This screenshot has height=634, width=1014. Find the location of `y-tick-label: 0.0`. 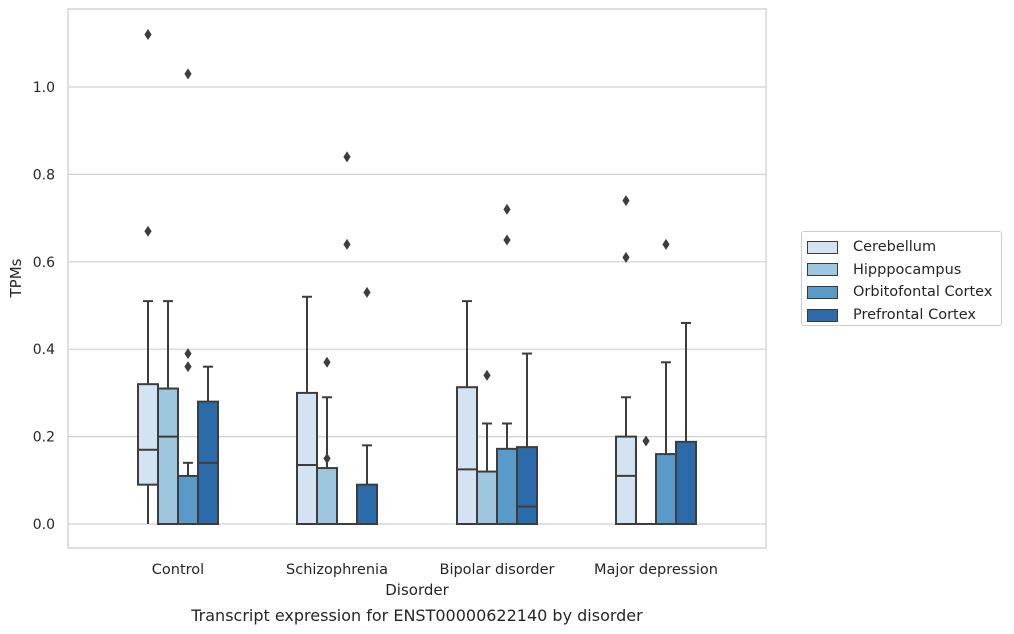

y-tick-label: 0.0 is located at coordinates (44, 525).